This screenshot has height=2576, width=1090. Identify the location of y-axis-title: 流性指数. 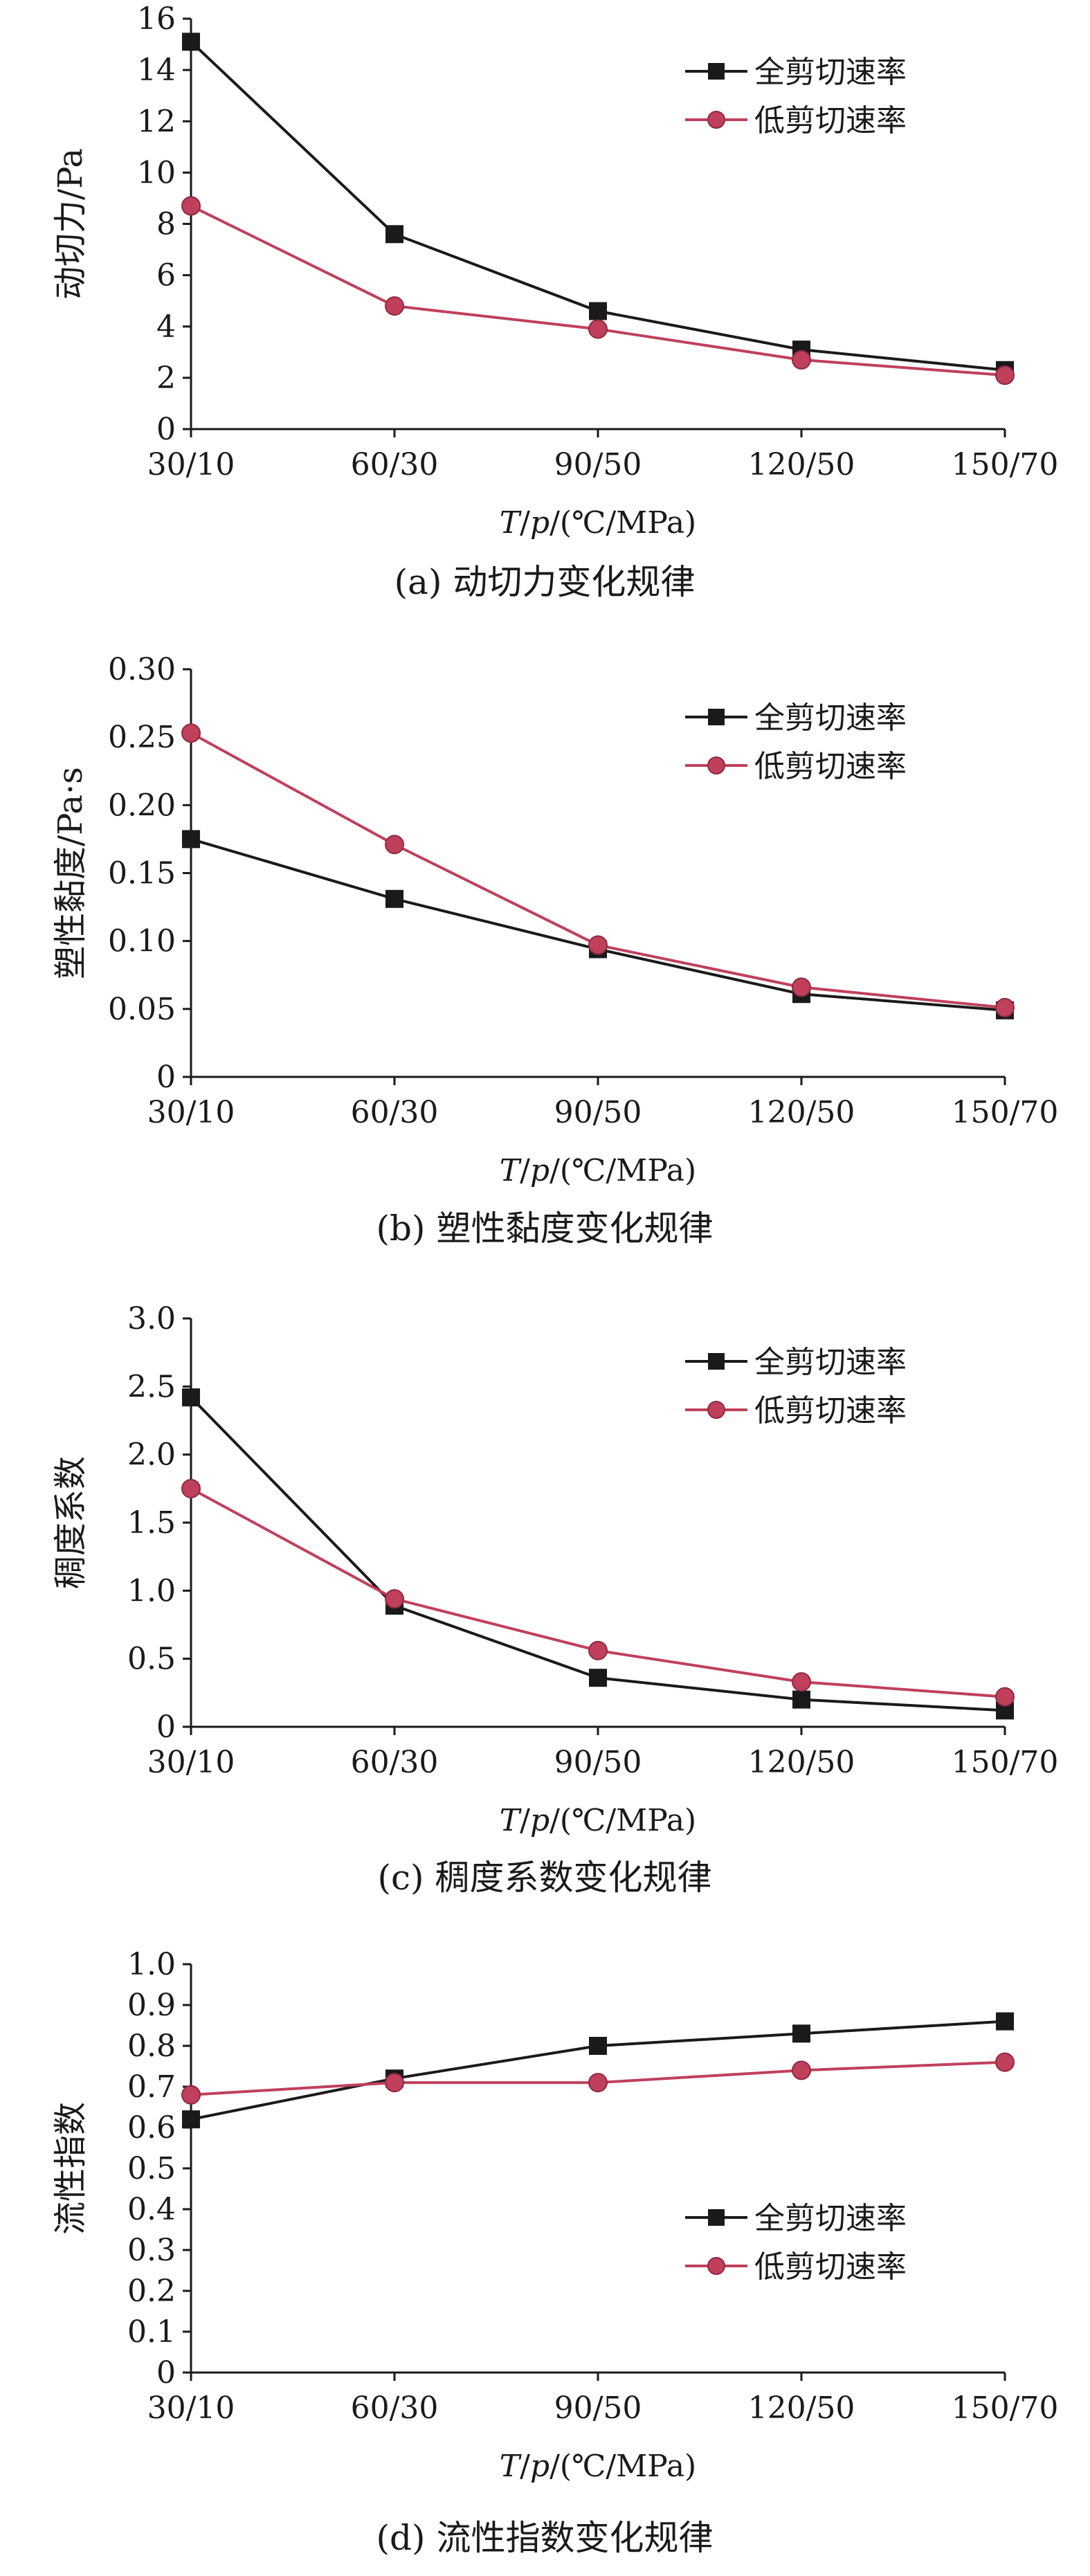
(70, 2168).